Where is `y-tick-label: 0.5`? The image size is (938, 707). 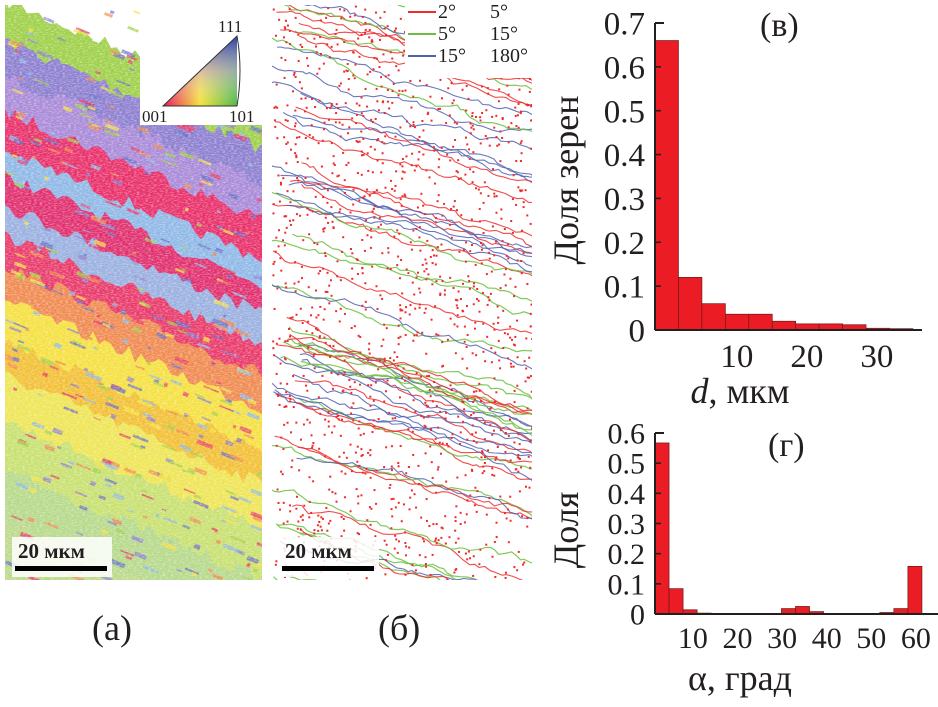 y-tick-label: 0.5 is located at coordinates (627, 464).